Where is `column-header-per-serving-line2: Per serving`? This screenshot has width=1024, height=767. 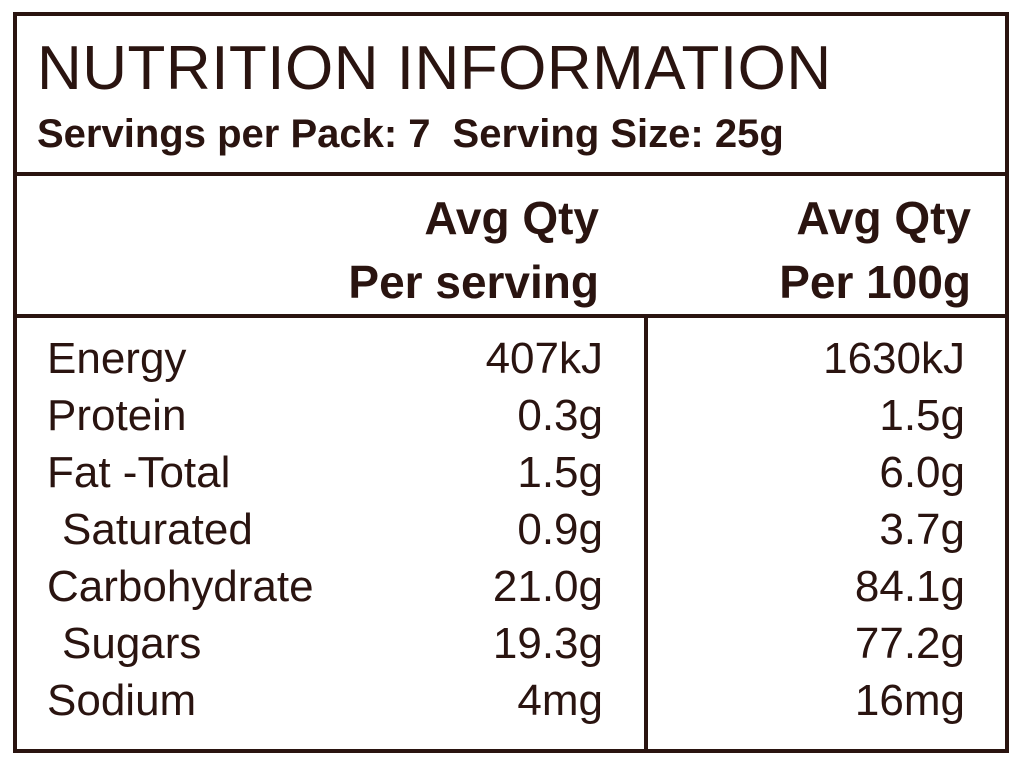
column-header-per-serving-line2: Per serving is located at coordinates (473, 282).